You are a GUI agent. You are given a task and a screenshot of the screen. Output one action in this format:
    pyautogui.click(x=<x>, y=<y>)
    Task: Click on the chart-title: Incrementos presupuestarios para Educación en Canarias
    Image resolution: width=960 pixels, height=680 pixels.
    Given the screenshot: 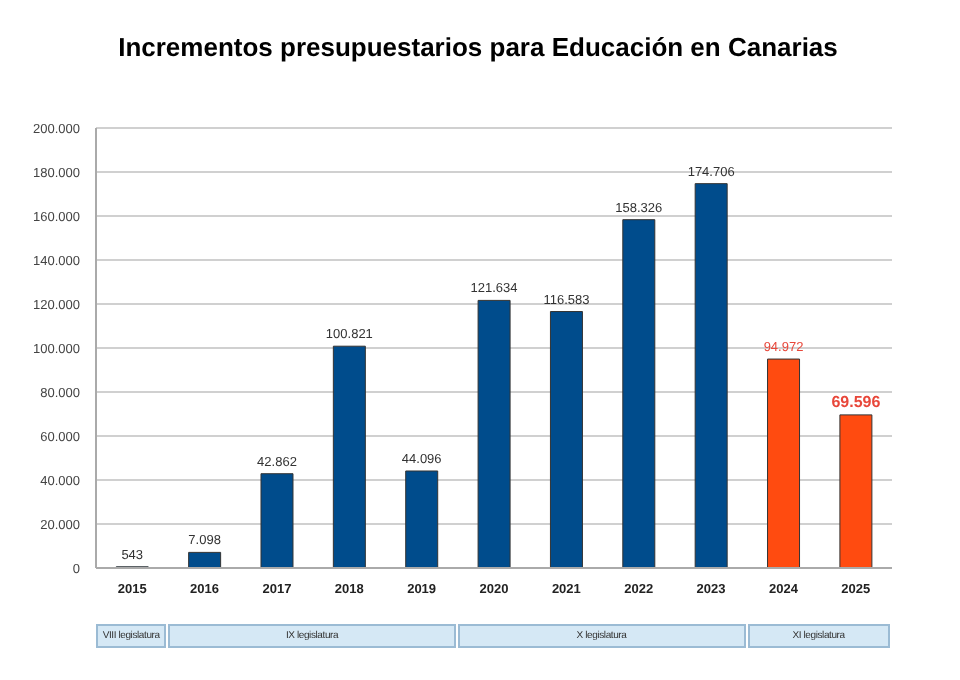 What is the action you would take?
    pyautogui.click(x=478, y=47)
    